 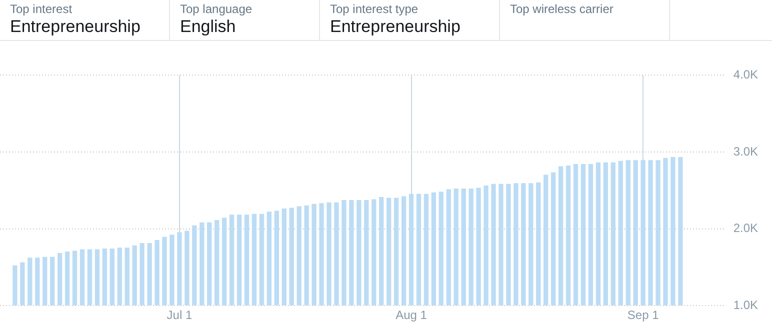 What do you see at coordinates (745, 305) in the screenshot?
I see `y-tick-label: 1.0K` at bounding box center [745, 305].